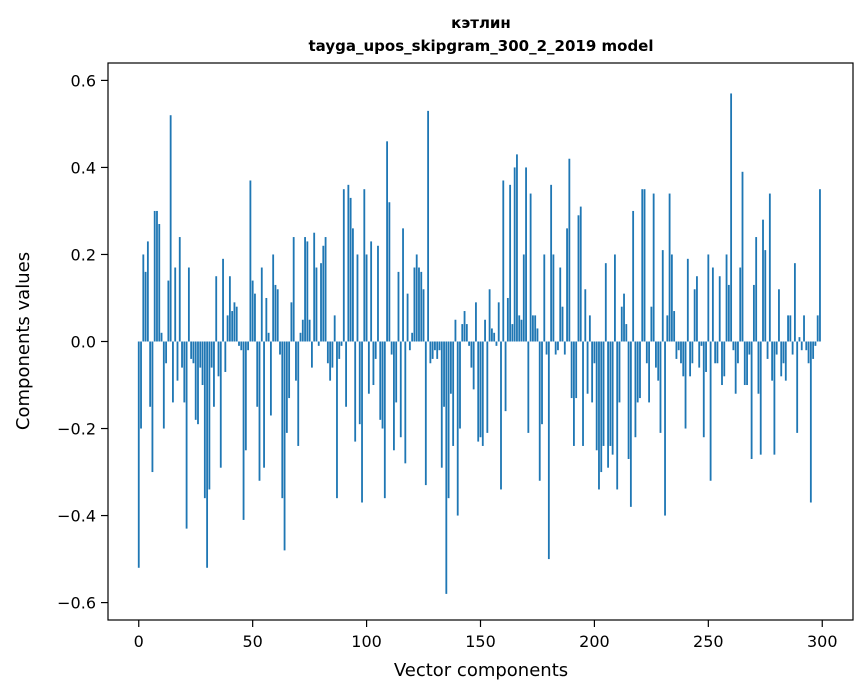 Image resolution: width=867 pixels, height=696 pixels. Describe the element at coordinates (594, 641) in the screenshot. I see `x-tick-label: 200` at that location.